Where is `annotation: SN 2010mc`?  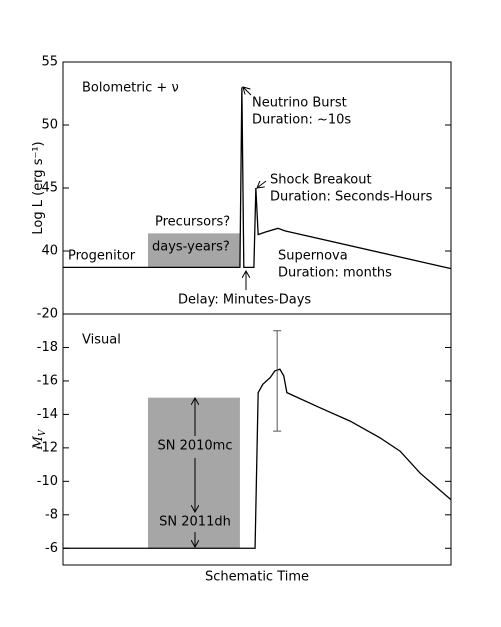
annotation: SN 2010mc is located at coordinates (194, 446).